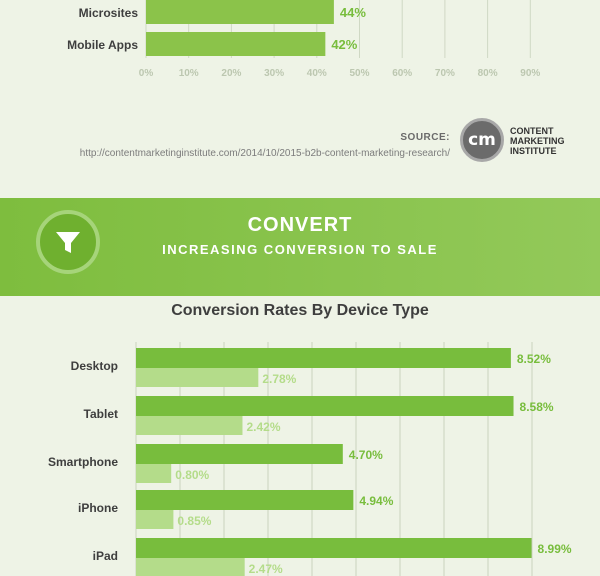 This screenshot has width=600, height=576. What do you see at coordinates (101, 414) in the screenshot?
I see `category-label: Tablet` at bounding box center [101, 414].